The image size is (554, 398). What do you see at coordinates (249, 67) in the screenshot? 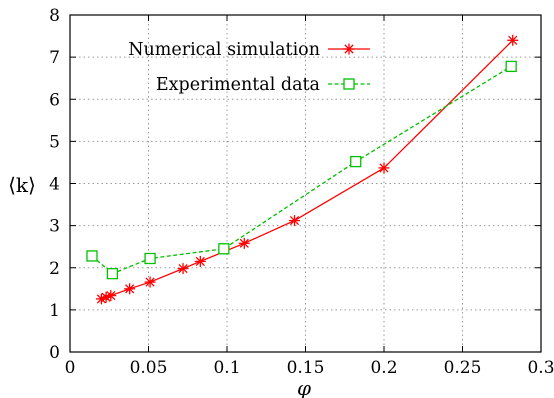
I see `legend: Numerical simulation Experimental data` at bounding box center [249, 67].